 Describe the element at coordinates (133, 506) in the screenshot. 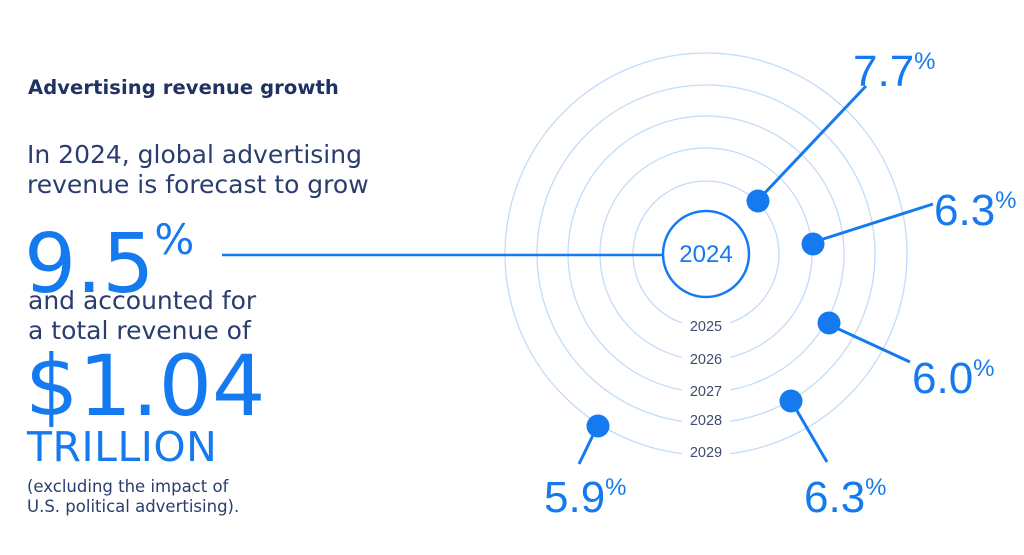

I see `footnote-line-2: U.S. political advertising).` at that location.